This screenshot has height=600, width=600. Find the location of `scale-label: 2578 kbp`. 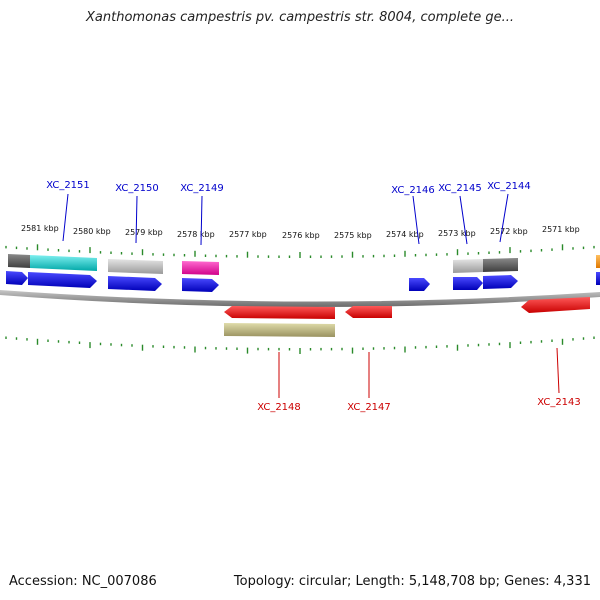

scale-label: 2578 kbp is located at coordinates (196, 234).